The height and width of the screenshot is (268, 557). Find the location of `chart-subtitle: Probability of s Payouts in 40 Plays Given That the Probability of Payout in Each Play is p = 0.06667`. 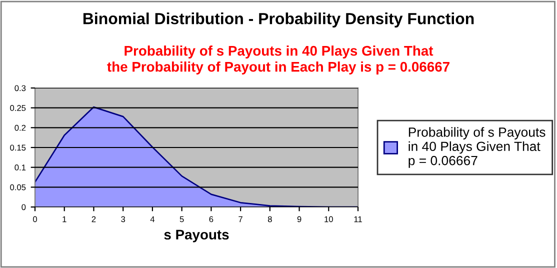

chart-subtitle: Probability of s Payouts in 40 Plays Given That the Probability of Payout in Each Play is p = 0.06667 is located at coordinates (278, 60).